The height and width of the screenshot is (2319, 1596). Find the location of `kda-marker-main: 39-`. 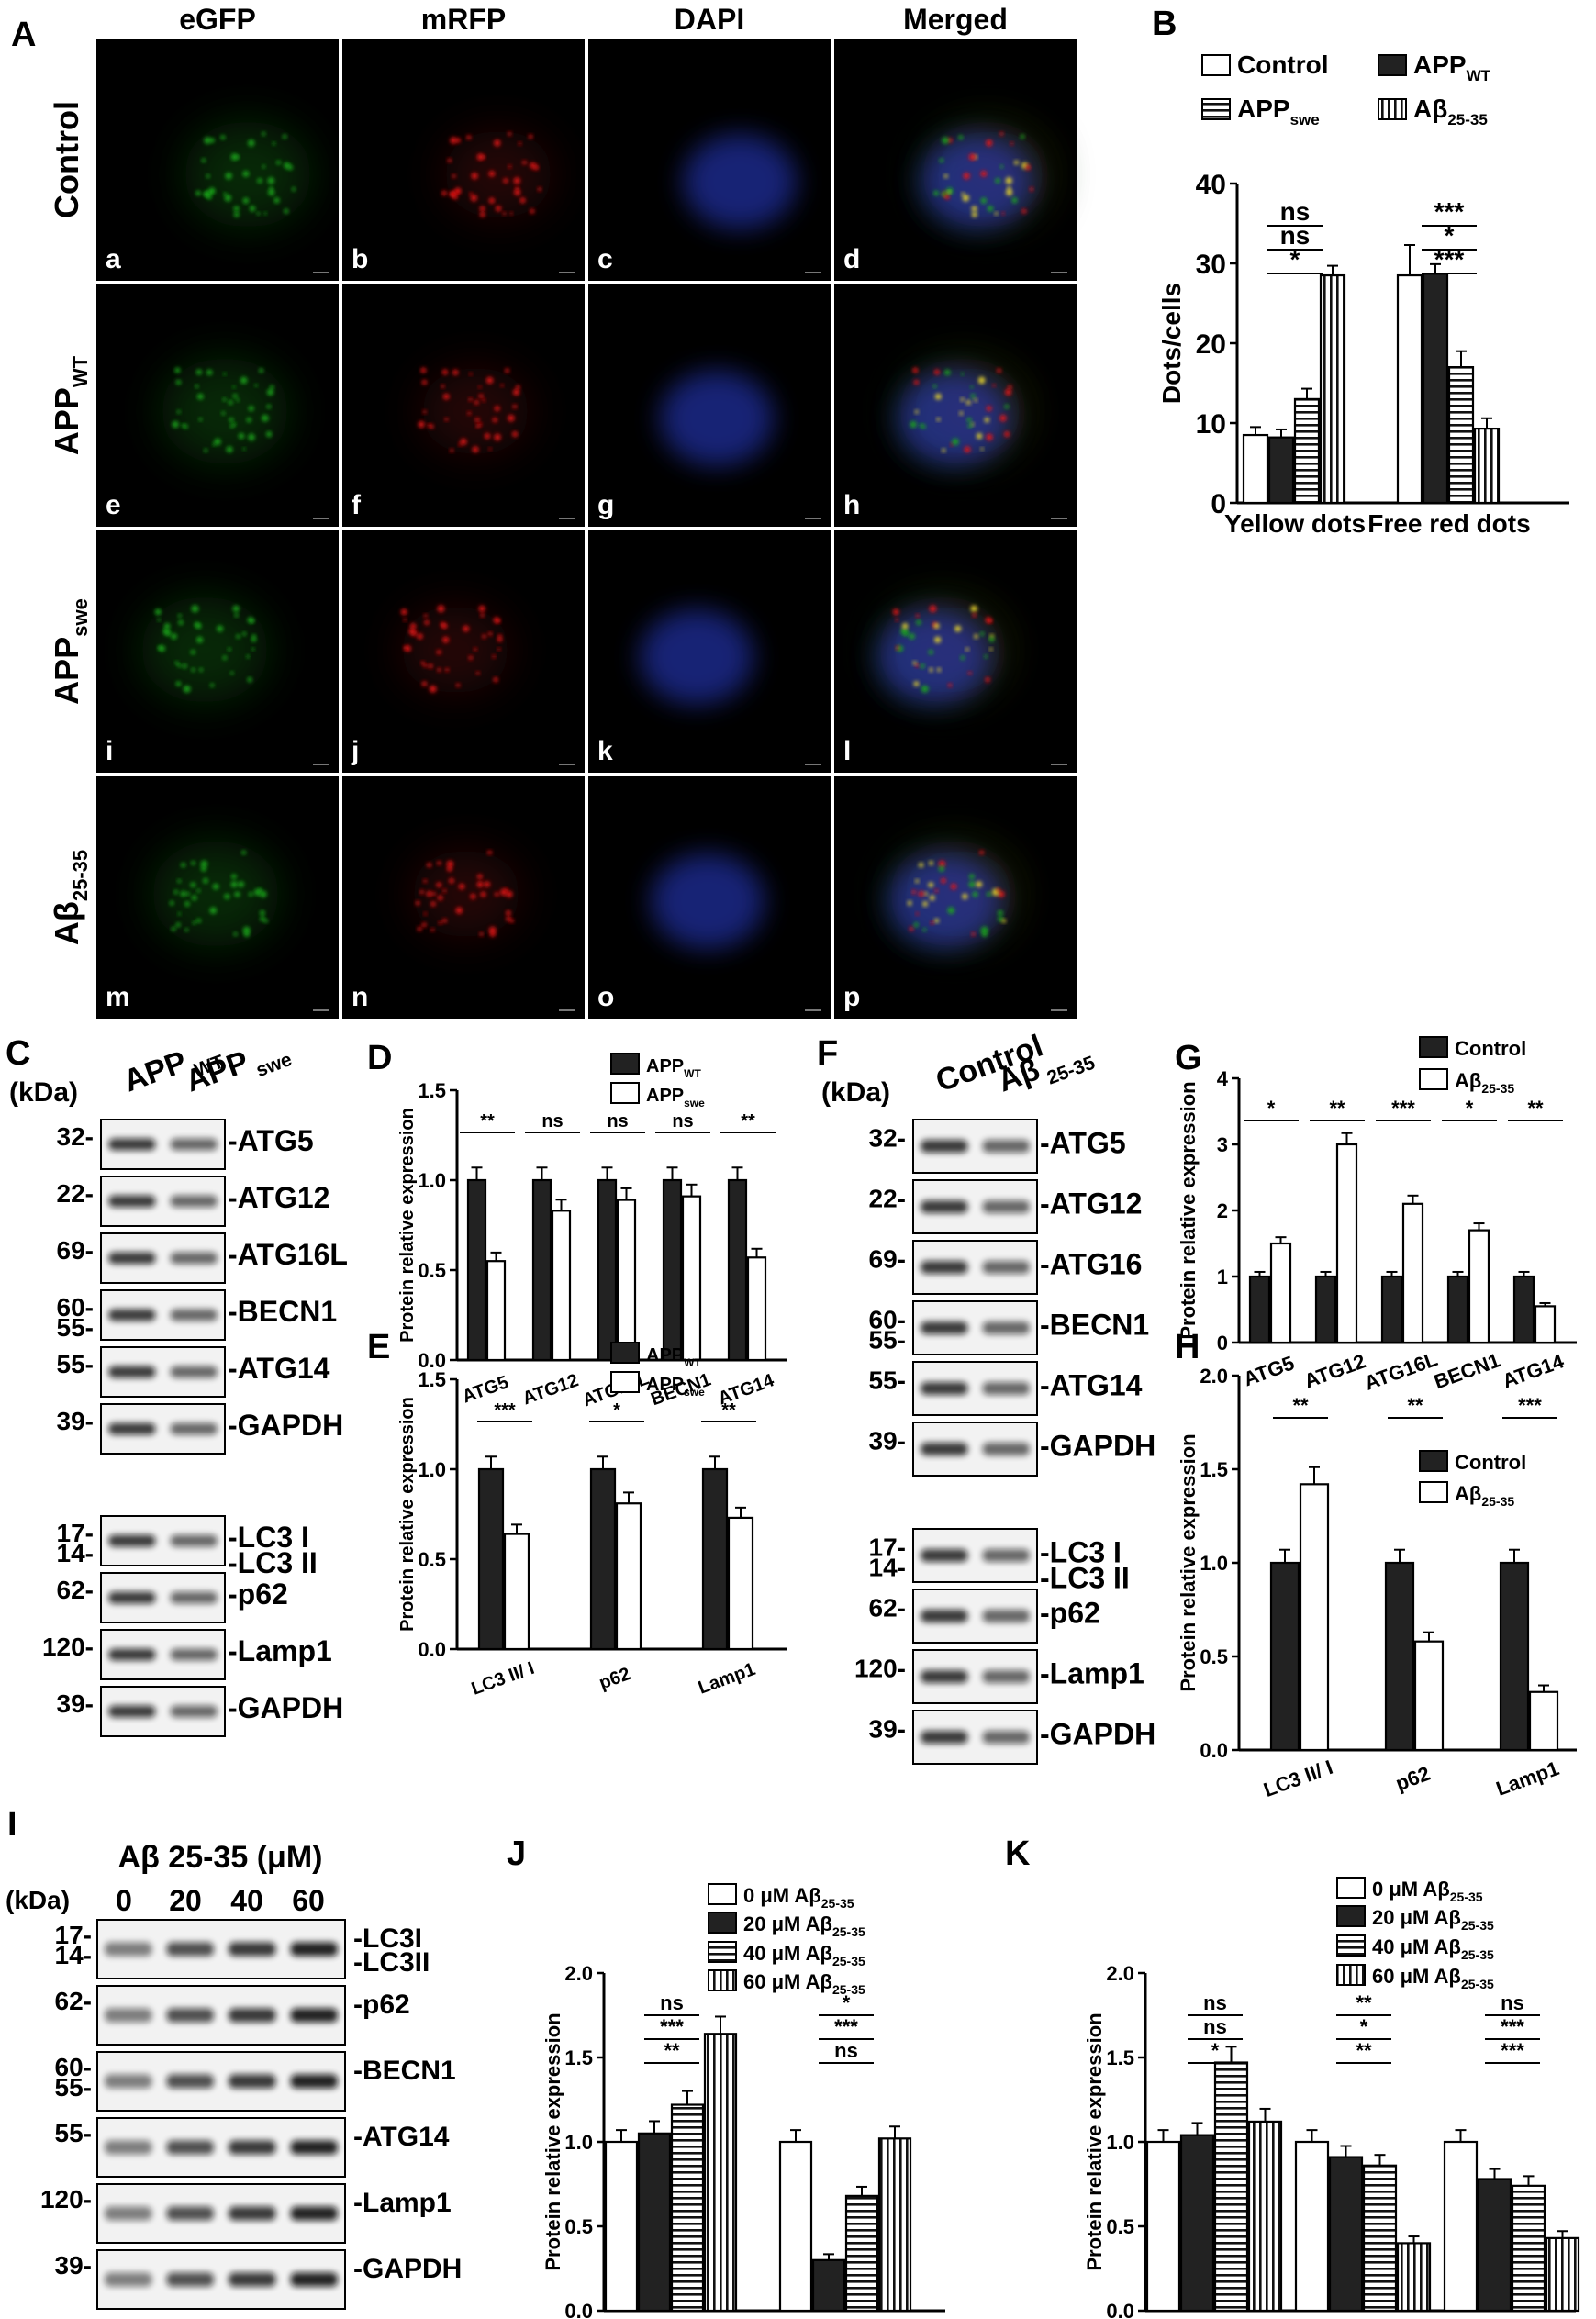

kda-marker-main: 39- is located at coordinates (75, 1703).